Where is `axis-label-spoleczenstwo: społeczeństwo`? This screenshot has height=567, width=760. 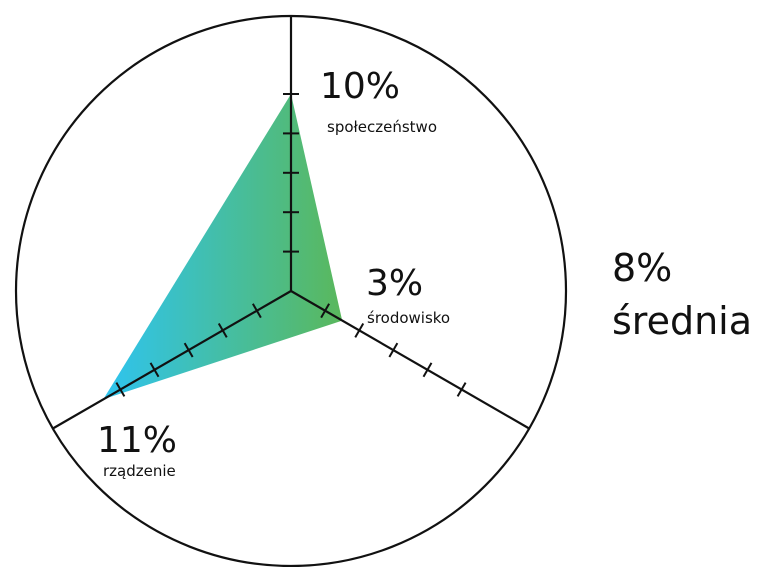 axis-label-spoleczenstwo: społeczeństwo is located at coordinates (382, 127).